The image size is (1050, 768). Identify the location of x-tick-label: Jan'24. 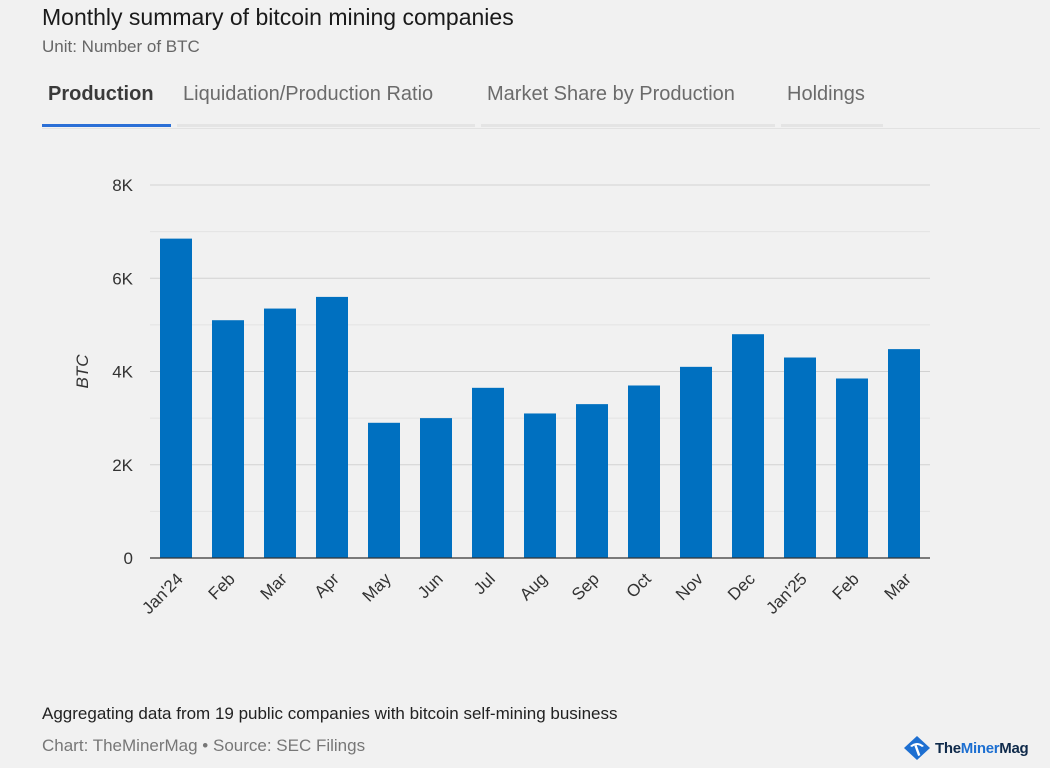
(162, 593).